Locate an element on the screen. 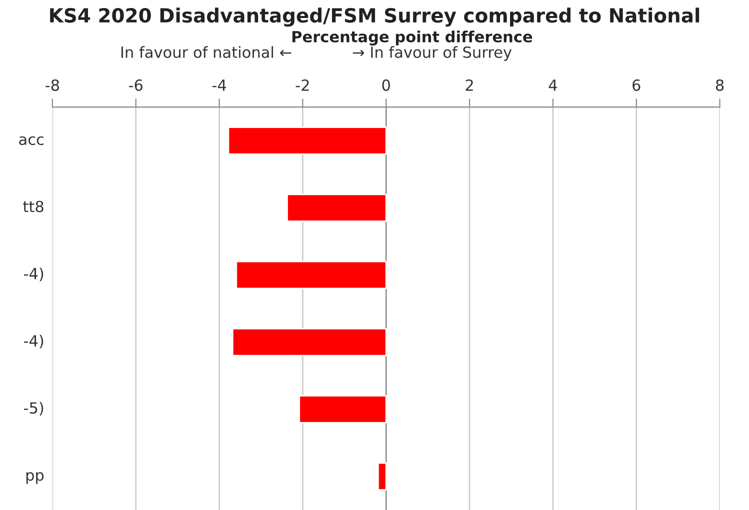  x-tick-label: 8 is located at coordinates (720, 85).